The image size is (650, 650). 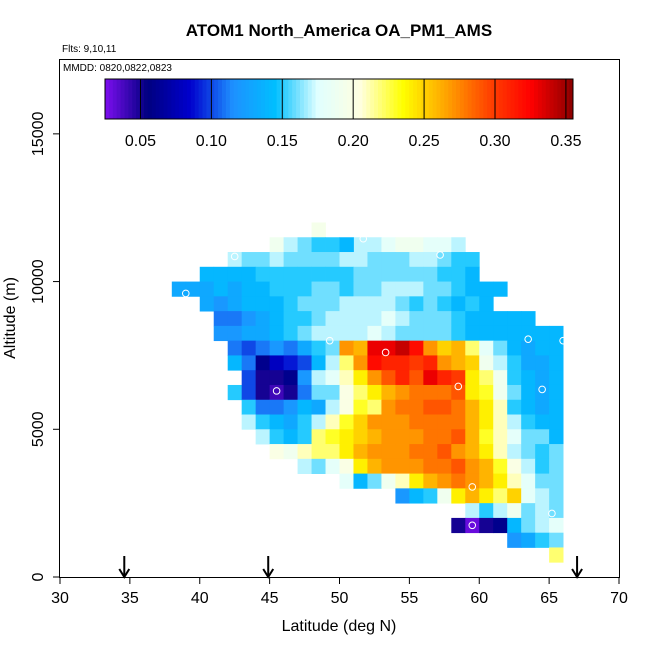 What do you see at coordinates (339, 30) in the screenshot?
I see `chart-title: ATOM1 North_America OA_PM1_AMS` at bounding box center [339, 30].